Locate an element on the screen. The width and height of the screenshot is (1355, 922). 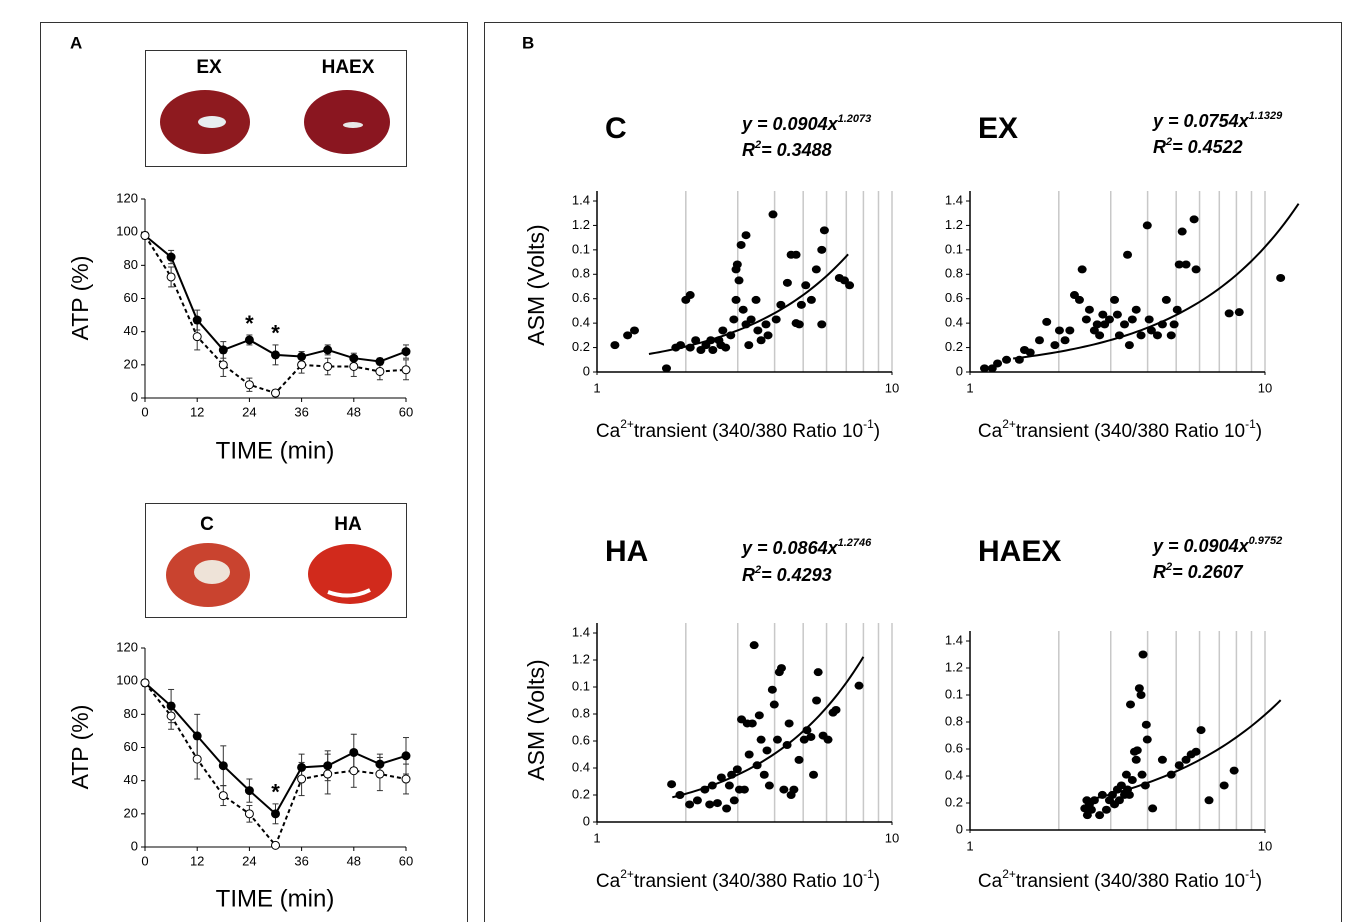
y-tick-label: 60 is located at coordinates (131, 746).